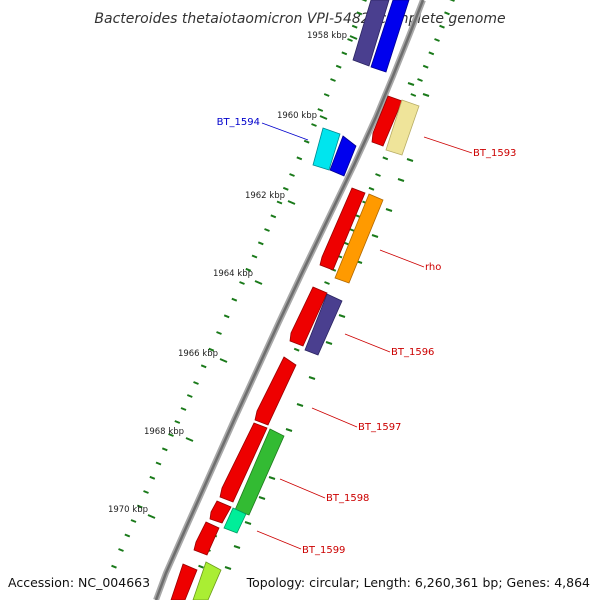 The image size is (600, 600). Describe the element at coordinates (371, 33) in the screenshot. I see `gene-arrow-slate-top` at that location.